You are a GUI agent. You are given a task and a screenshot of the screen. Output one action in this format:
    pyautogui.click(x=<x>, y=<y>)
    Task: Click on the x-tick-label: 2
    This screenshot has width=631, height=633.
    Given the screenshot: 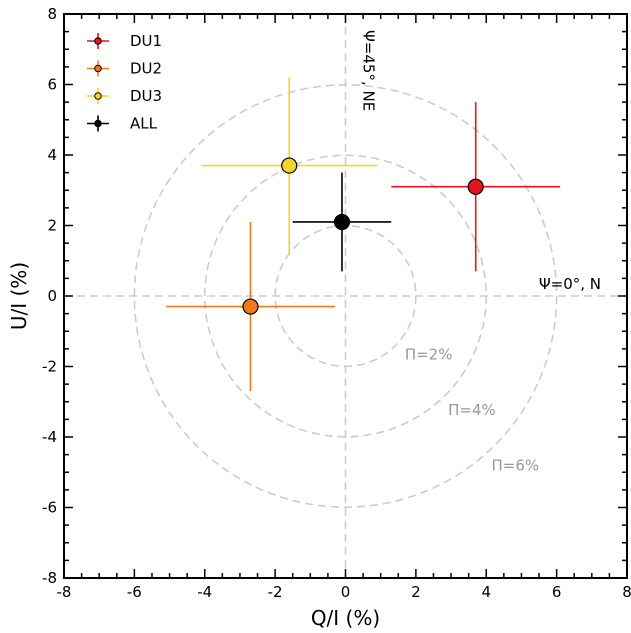 What is the action you would take?
    pyautogui.click(x=416, y=592)
    